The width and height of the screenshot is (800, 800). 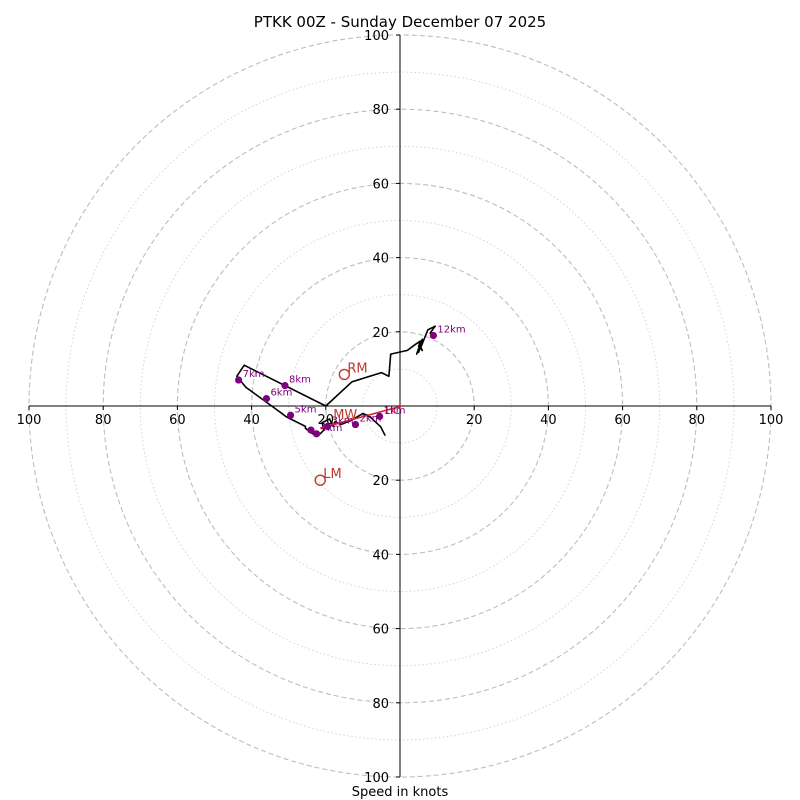 I want to click on height-label: 5km, so click(x=306, y=409).